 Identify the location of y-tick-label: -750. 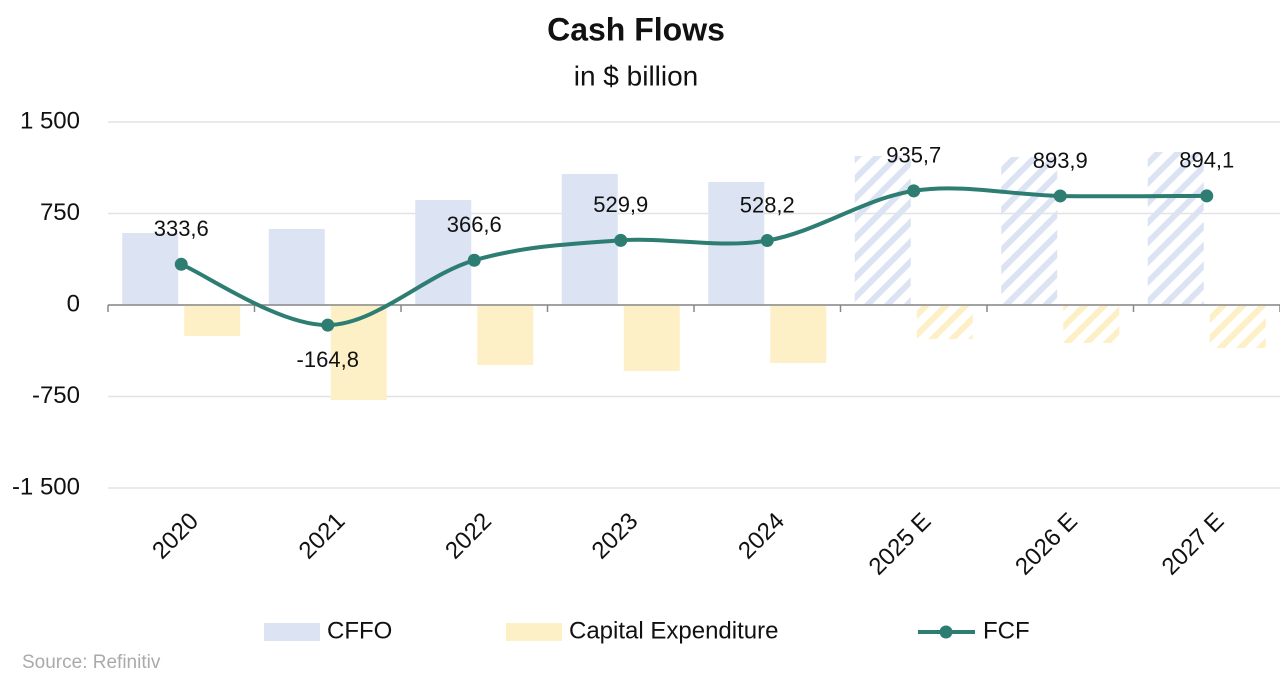
(56, 395).